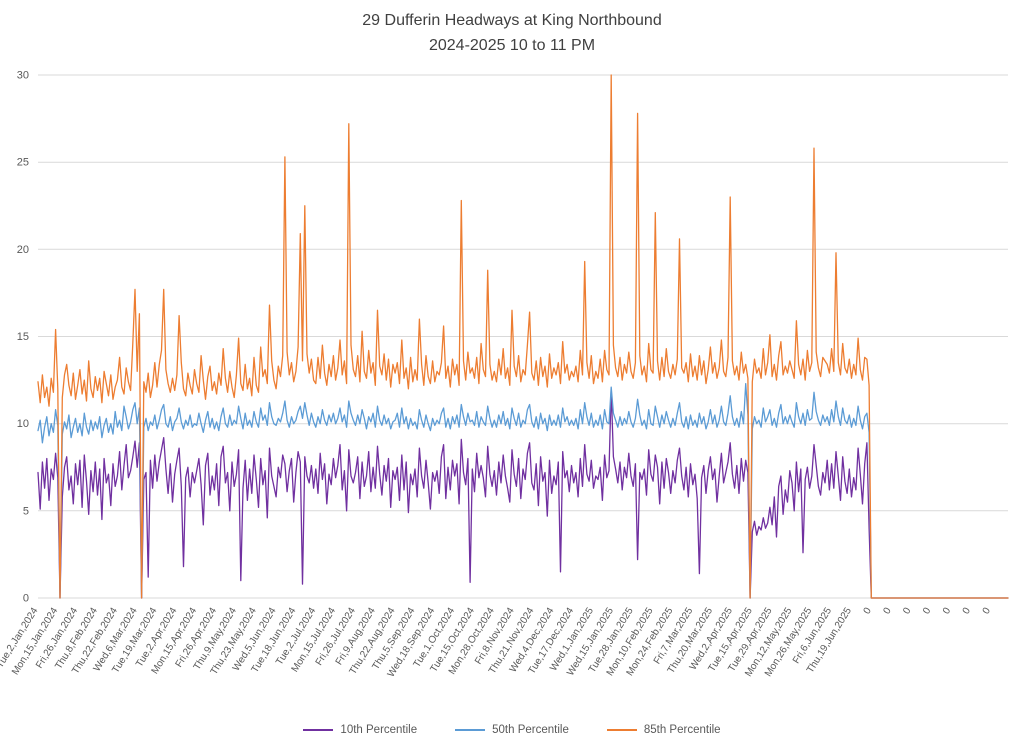  What do you see at coordinates (23, 337) in the screenshot?
I see `y-axis-tick-label: 15` at bounding box center [23, 337].